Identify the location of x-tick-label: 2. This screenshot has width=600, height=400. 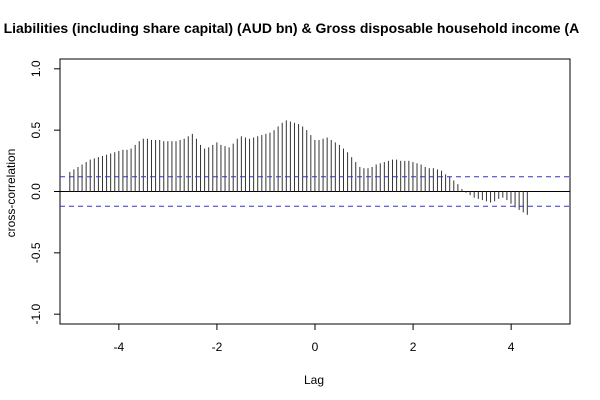
(413, 347).